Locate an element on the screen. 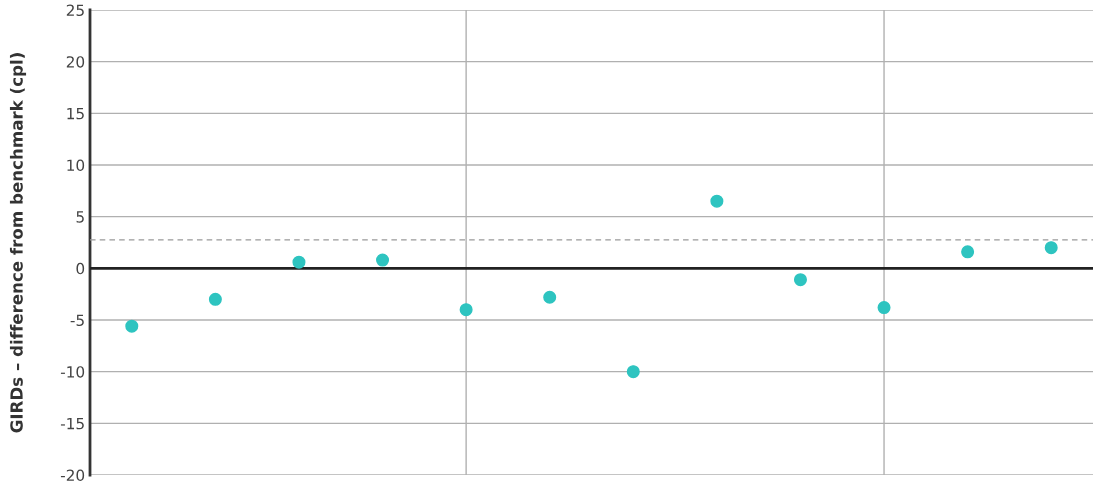 The height and width of the screenshot is (485, 1093). y-tick-label: 20 is located at coordinates (75, 62).